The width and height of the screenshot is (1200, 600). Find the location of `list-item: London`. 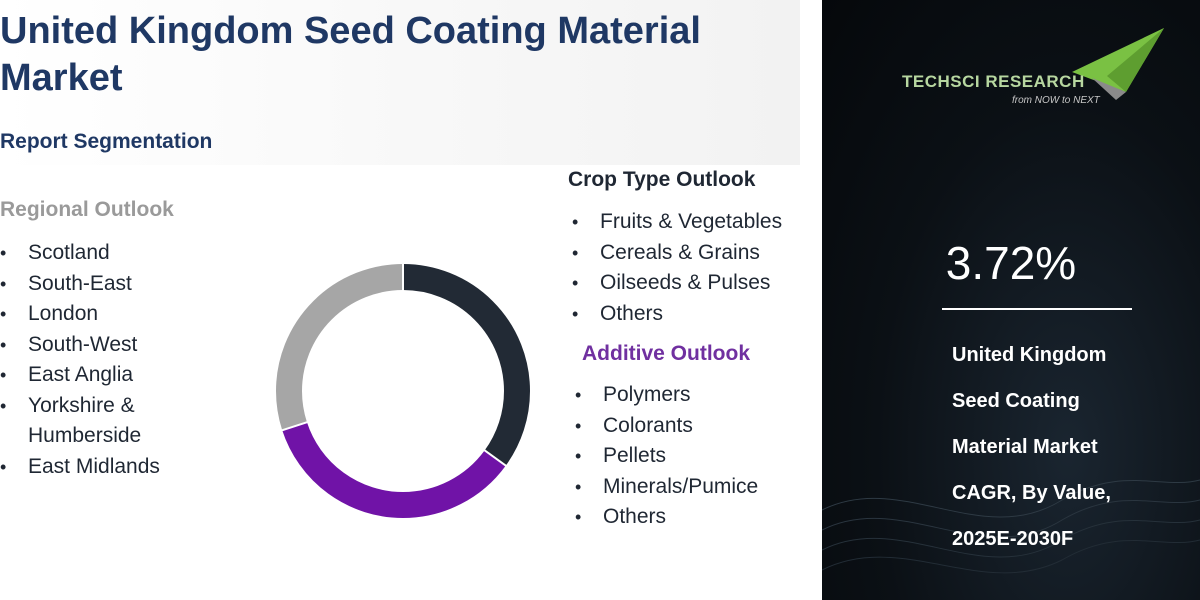

list-item: London is located at coordinates (110, 314).